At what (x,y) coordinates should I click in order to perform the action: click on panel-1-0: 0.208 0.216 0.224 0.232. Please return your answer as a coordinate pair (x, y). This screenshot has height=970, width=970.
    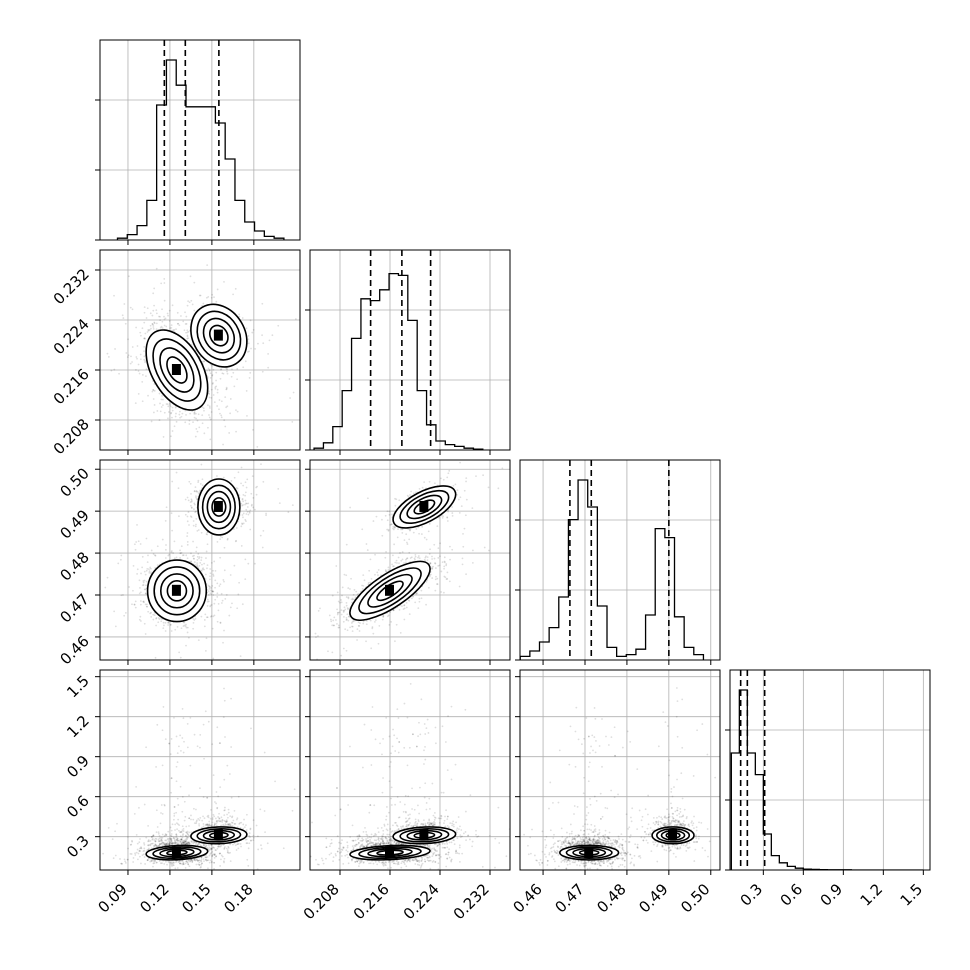
    Looking at the image, I should click on (175, 353).